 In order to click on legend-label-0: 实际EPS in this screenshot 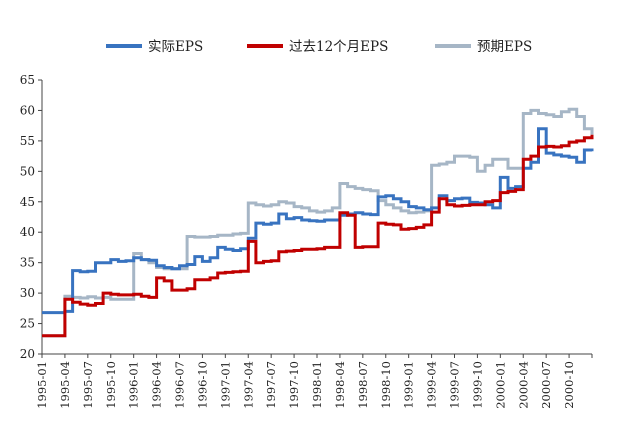, I will do `click(175, 47)`.